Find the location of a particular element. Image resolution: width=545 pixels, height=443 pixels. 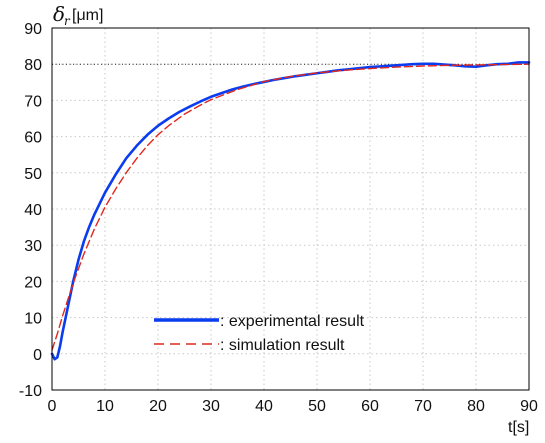

y-axis-label: δ r [μm] is located at coordinates (78, 15).